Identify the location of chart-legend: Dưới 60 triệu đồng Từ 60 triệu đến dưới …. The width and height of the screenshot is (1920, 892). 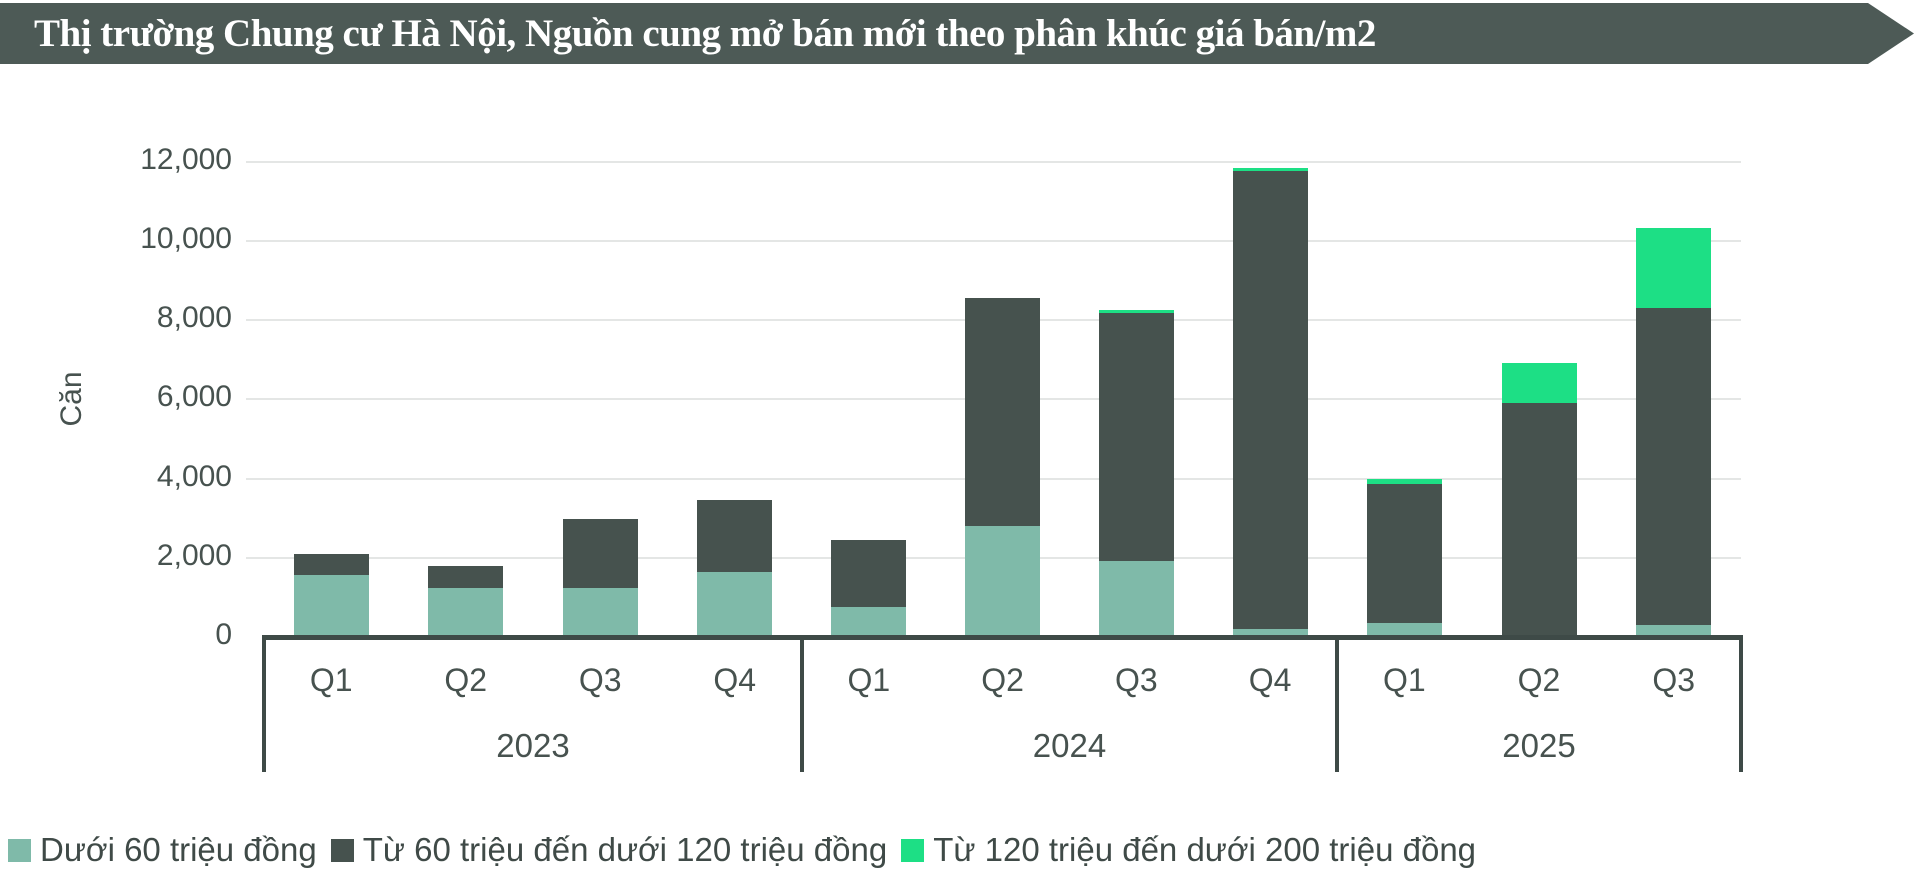
(742, 850).